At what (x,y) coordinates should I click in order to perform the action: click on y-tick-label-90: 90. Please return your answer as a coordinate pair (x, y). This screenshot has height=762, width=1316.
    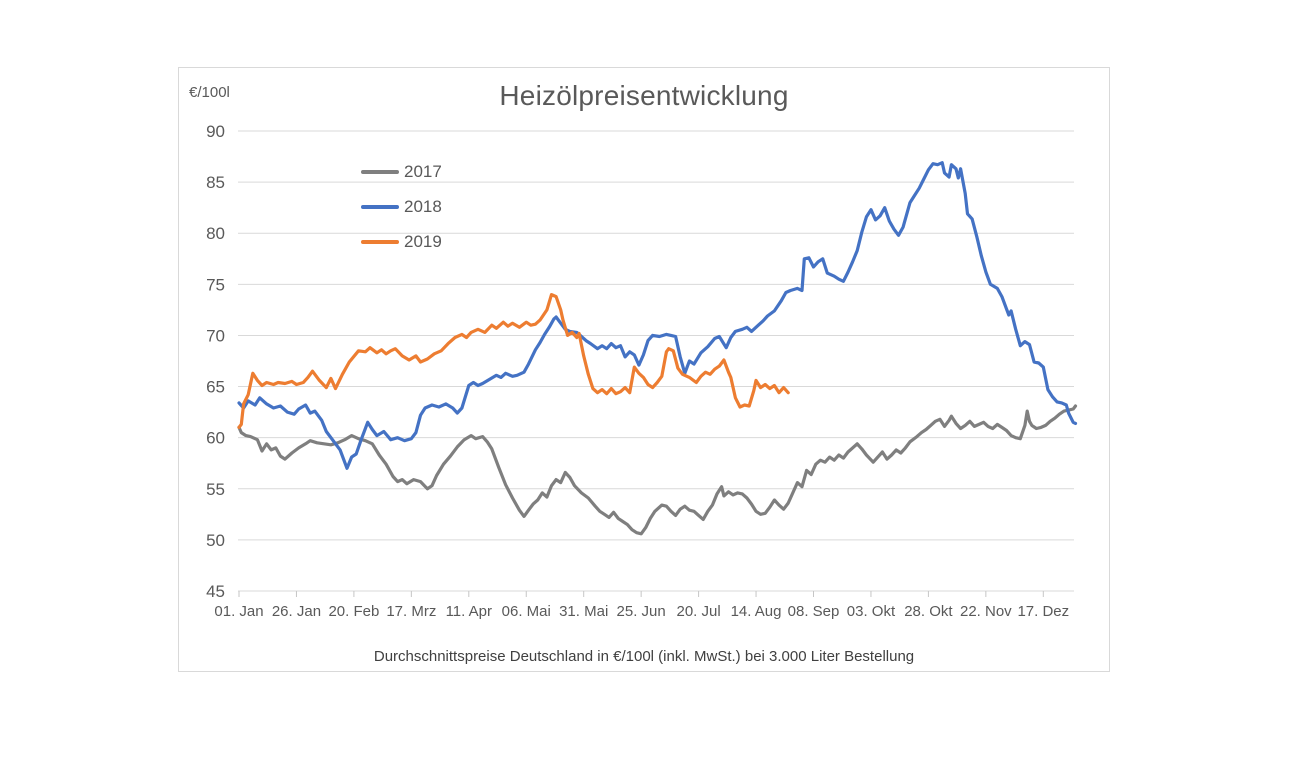
    Looking at the image, I should click on (215, 131).